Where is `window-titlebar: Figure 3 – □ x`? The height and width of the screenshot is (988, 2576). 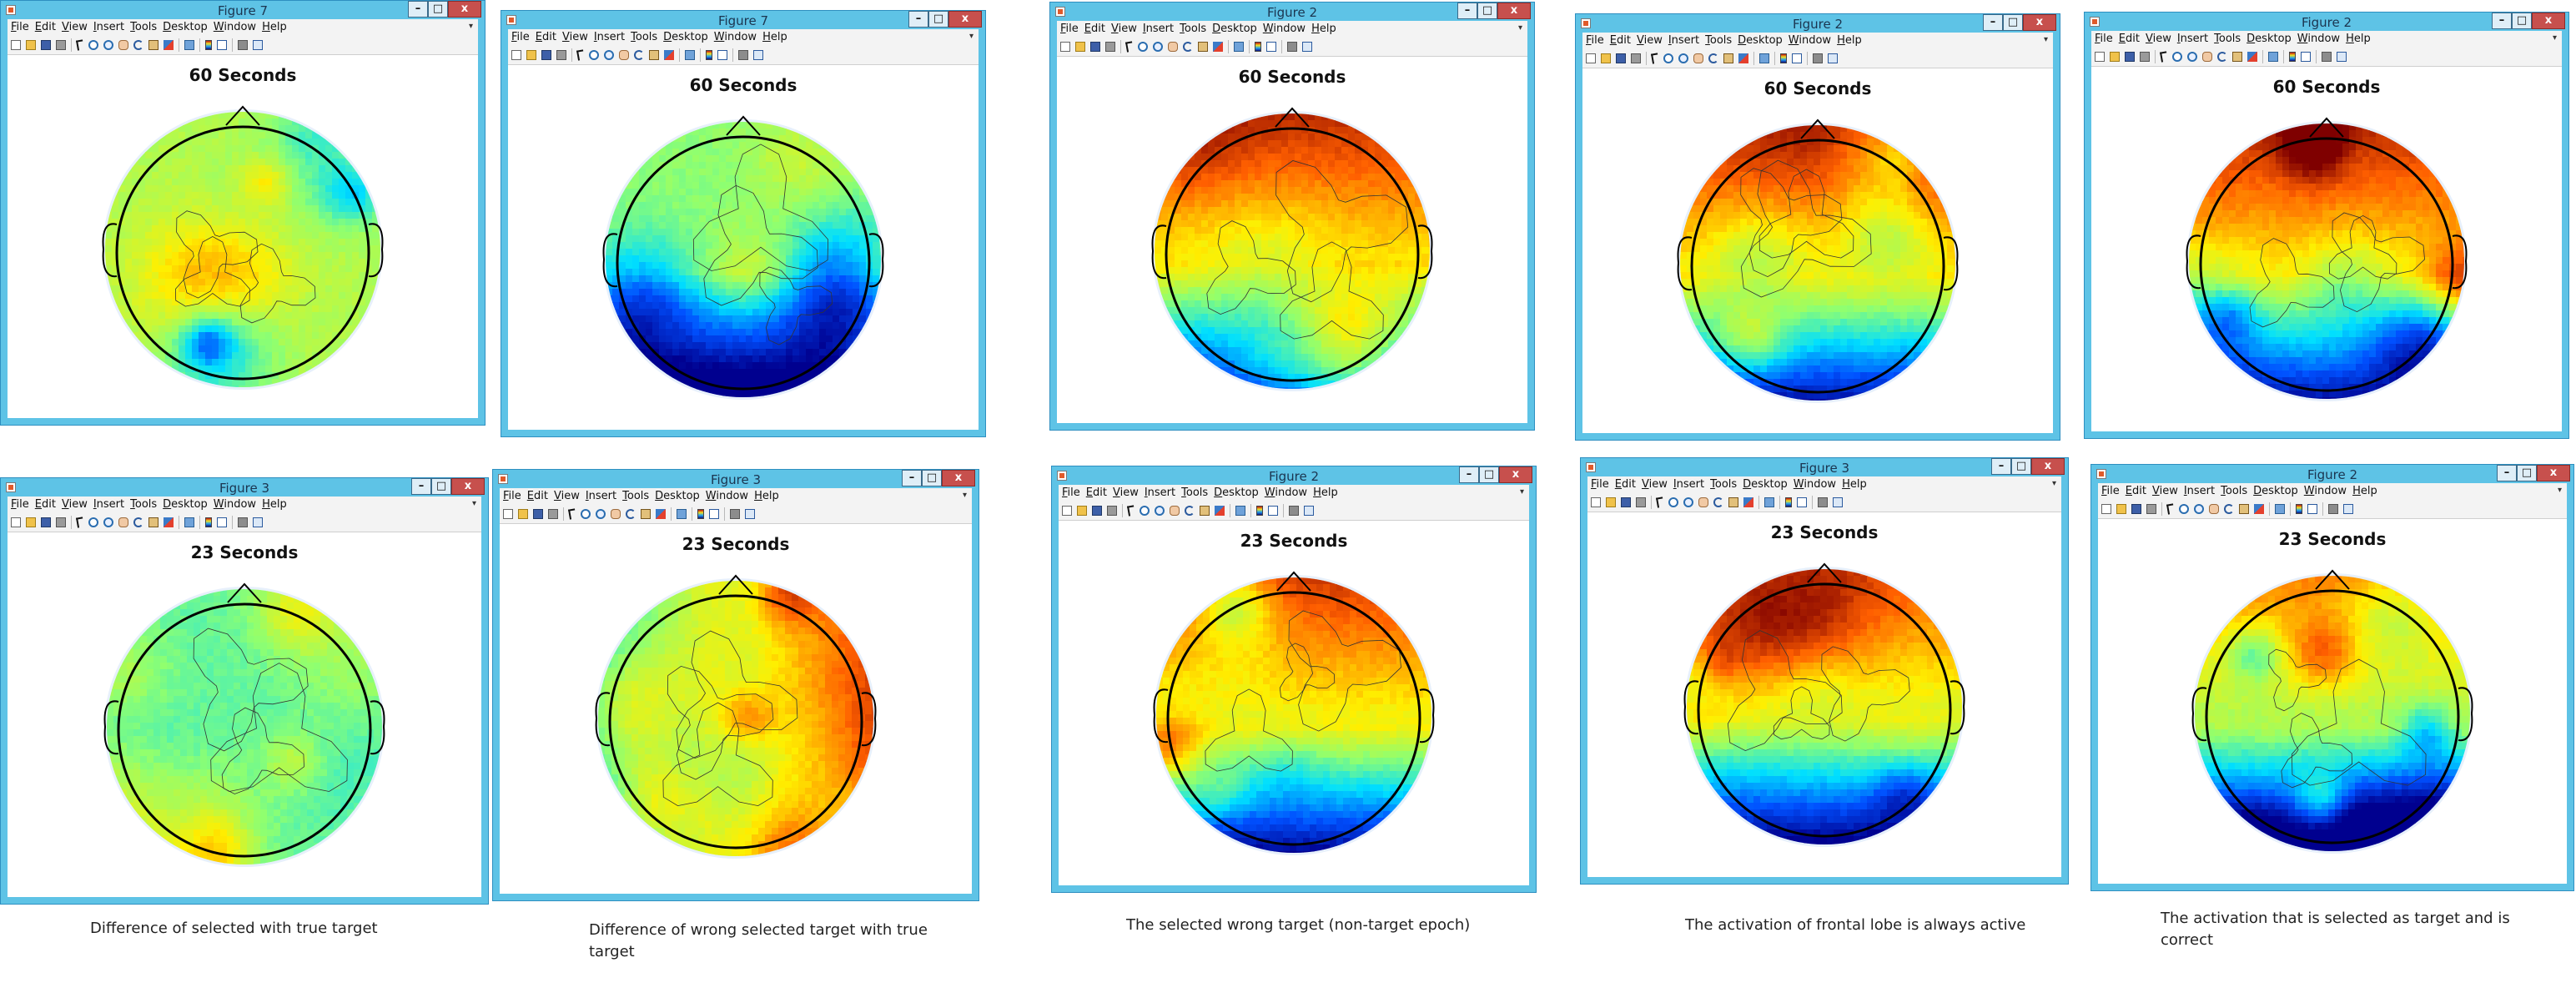 window-titlebar: Figure 3 – □ x is located at coordinates (244, 487).